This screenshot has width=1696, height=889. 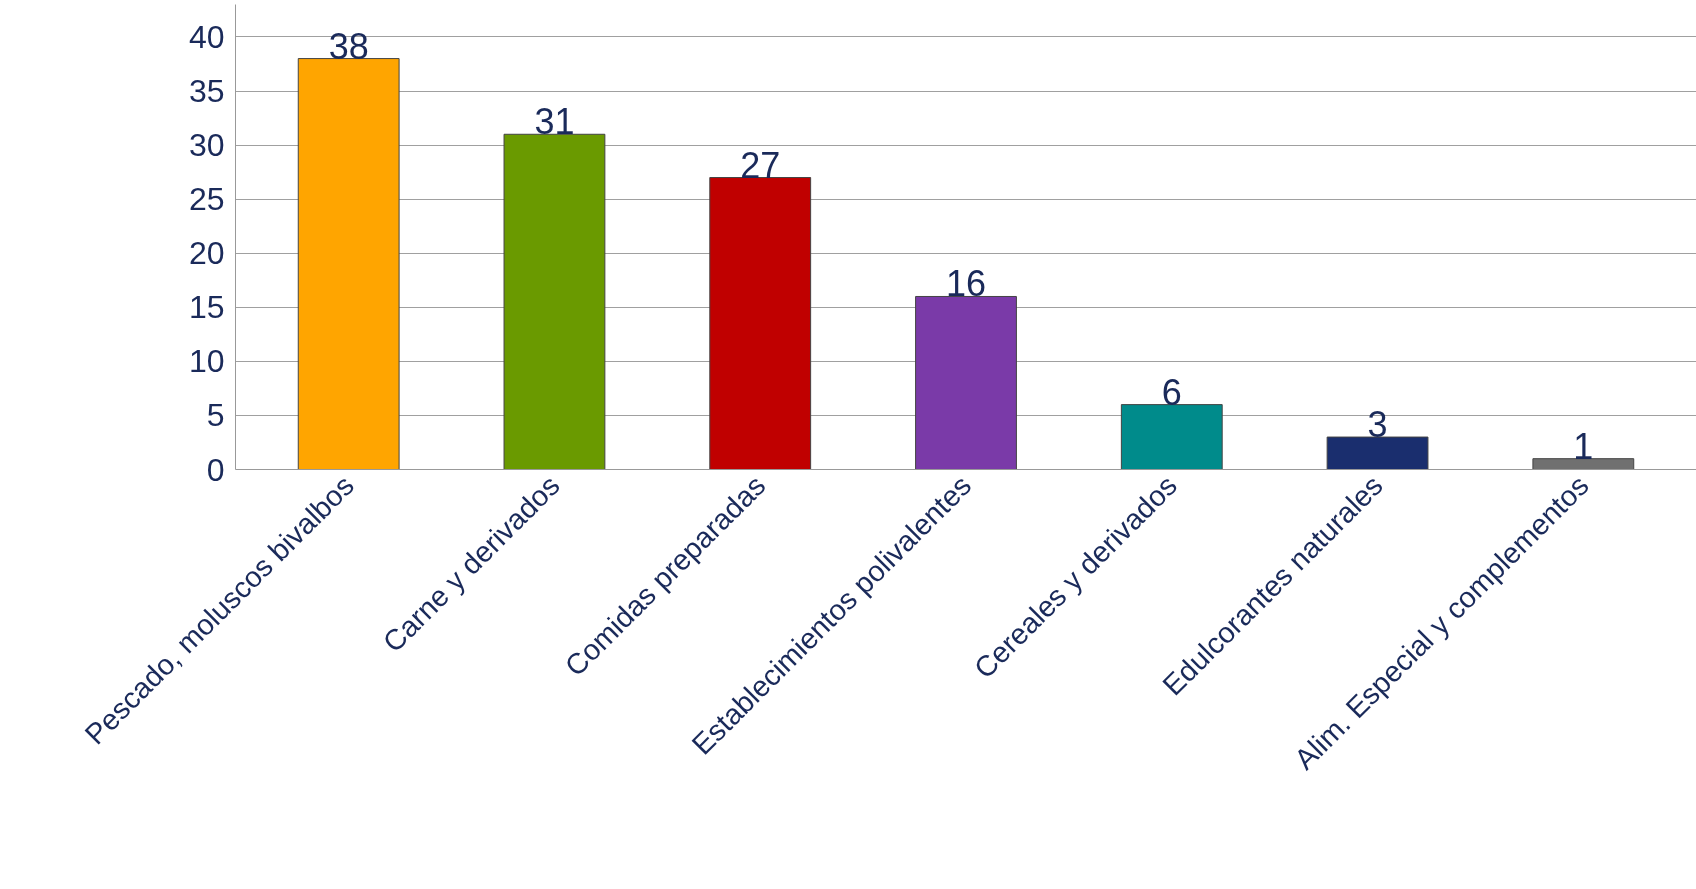 What do you see at coordinates (206, 253) in the screenshot?
I see `y-tick-label: 20` at bounding box center [206, 253].